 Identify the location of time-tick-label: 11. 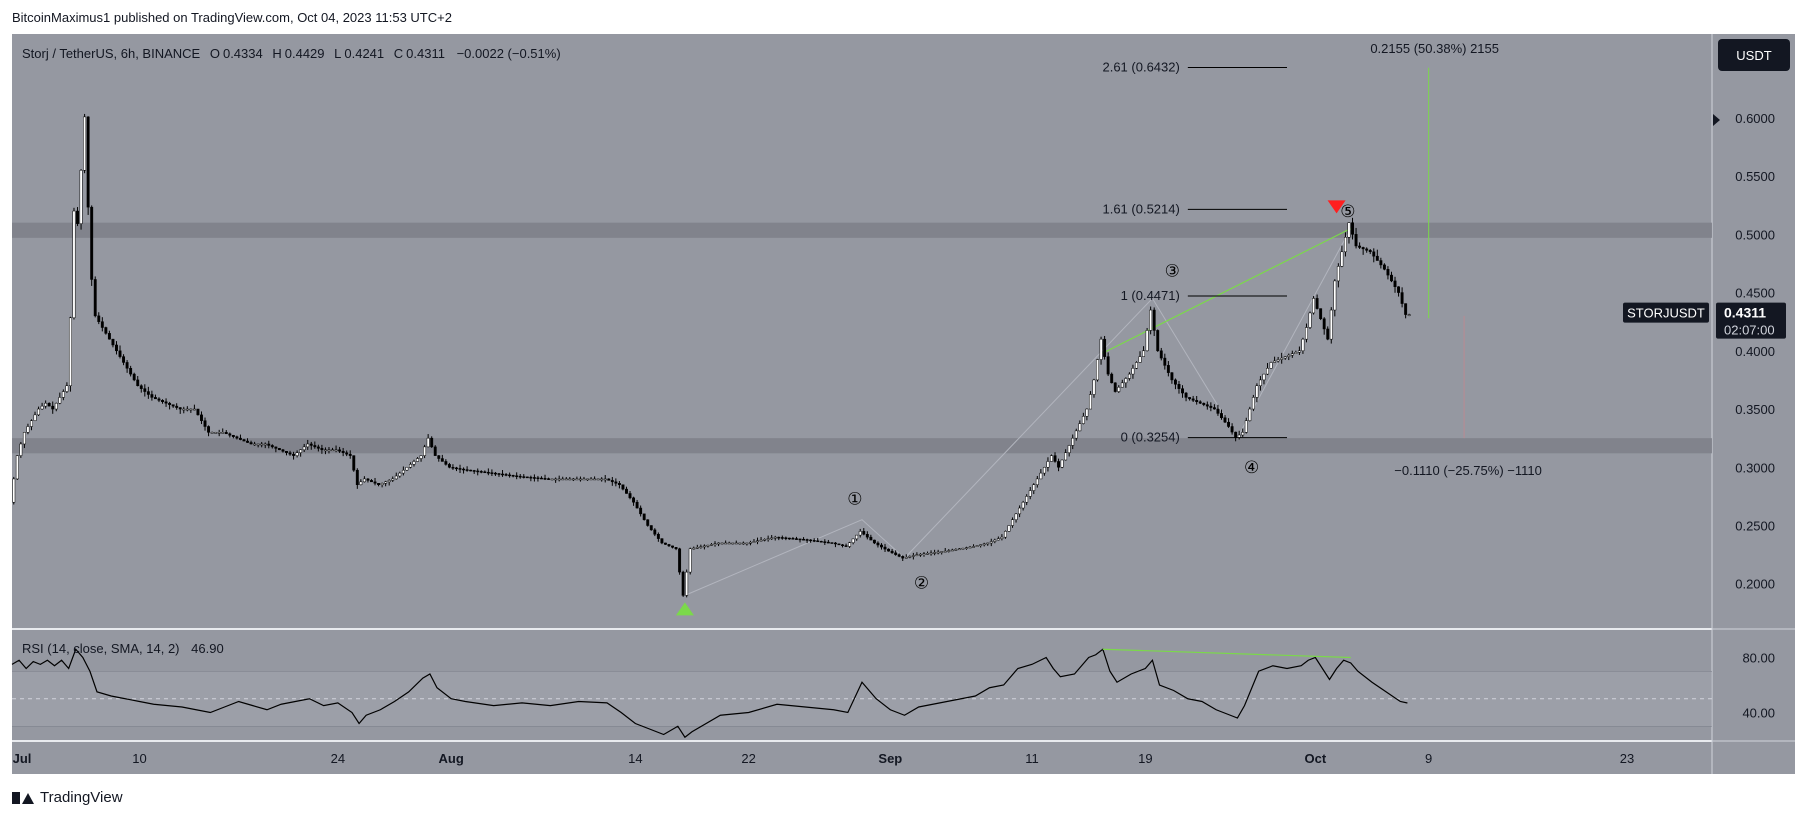
(1032, 758).